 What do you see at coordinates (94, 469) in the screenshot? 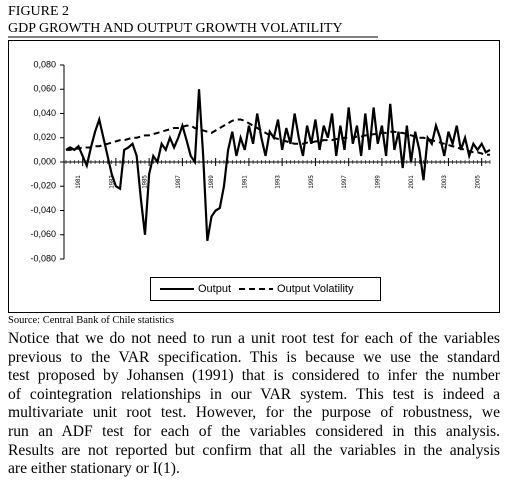
I see `body-line: are either stationary or I(1).` at bounding box center [94, 469].